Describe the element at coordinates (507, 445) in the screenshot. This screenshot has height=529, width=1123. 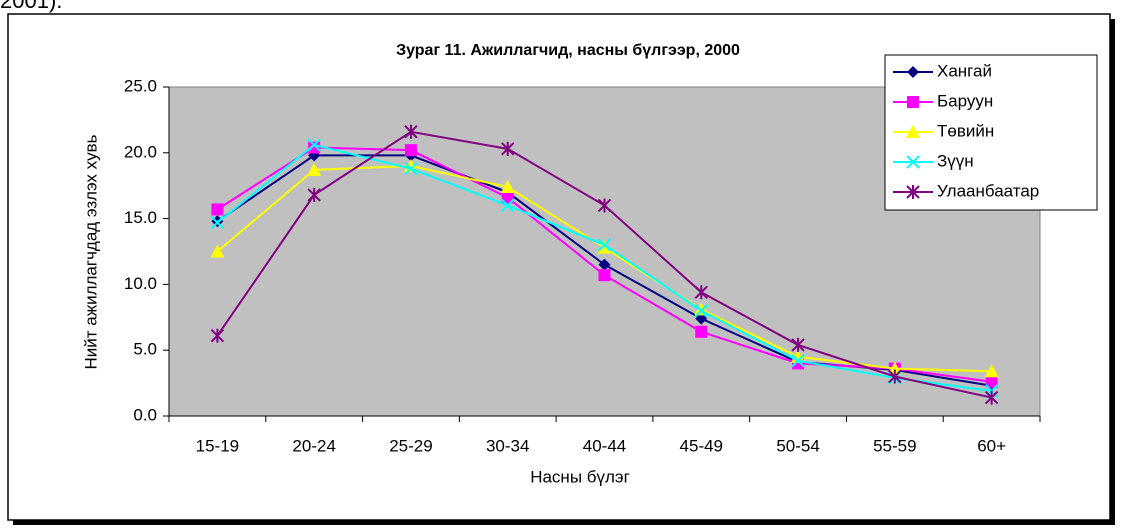
I see `x-tick-label: 30-34` at that location.